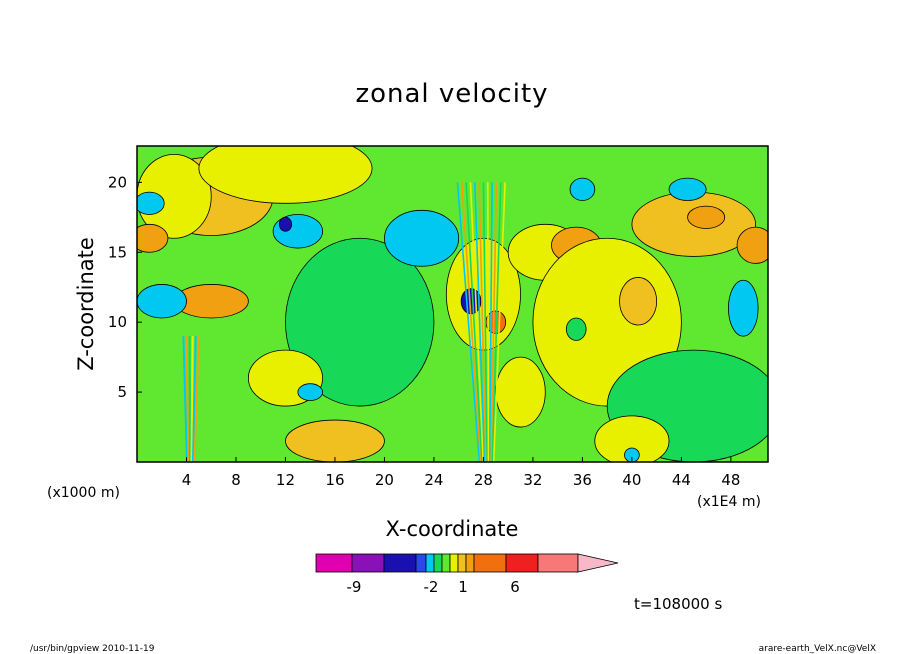  I want to click on x-unit-right: (x1E4 m), so click(729, 502).